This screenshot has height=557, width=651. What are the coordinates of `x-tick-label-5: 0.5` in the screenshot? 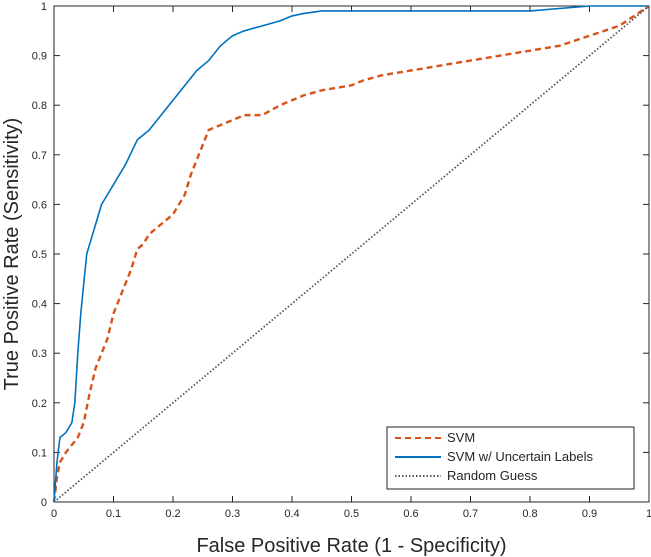 It's located at (351, 514).